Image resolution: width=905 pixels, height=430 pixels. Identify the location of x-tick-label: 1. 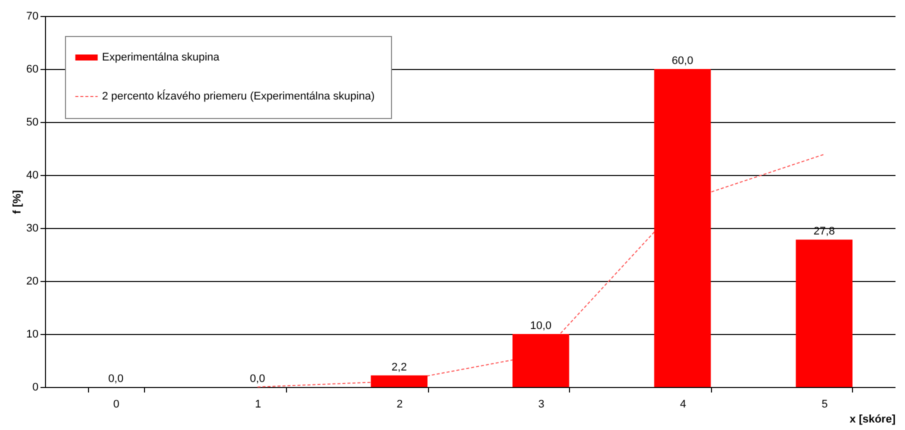
(258, 404).